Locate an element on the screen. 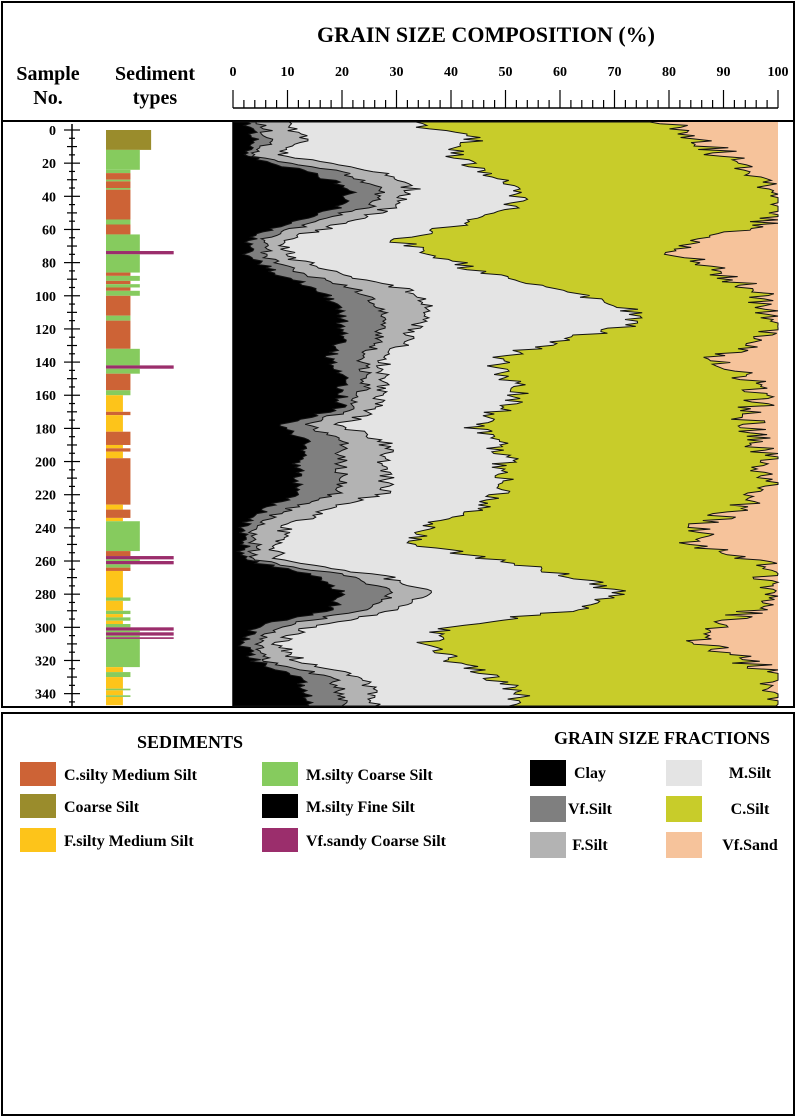 The width and height of the screenshot is (796, 1117). y-tick-label: 160 is located at coordinates (45, 396).